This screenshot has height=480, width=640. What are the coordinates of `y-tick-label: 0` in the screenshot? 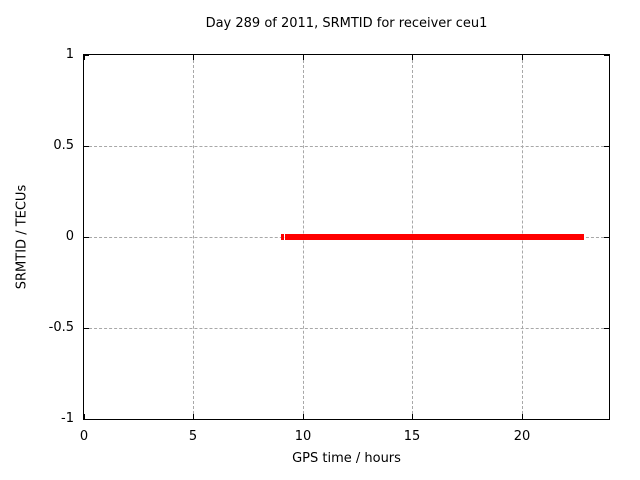 It's located at (69, 236).